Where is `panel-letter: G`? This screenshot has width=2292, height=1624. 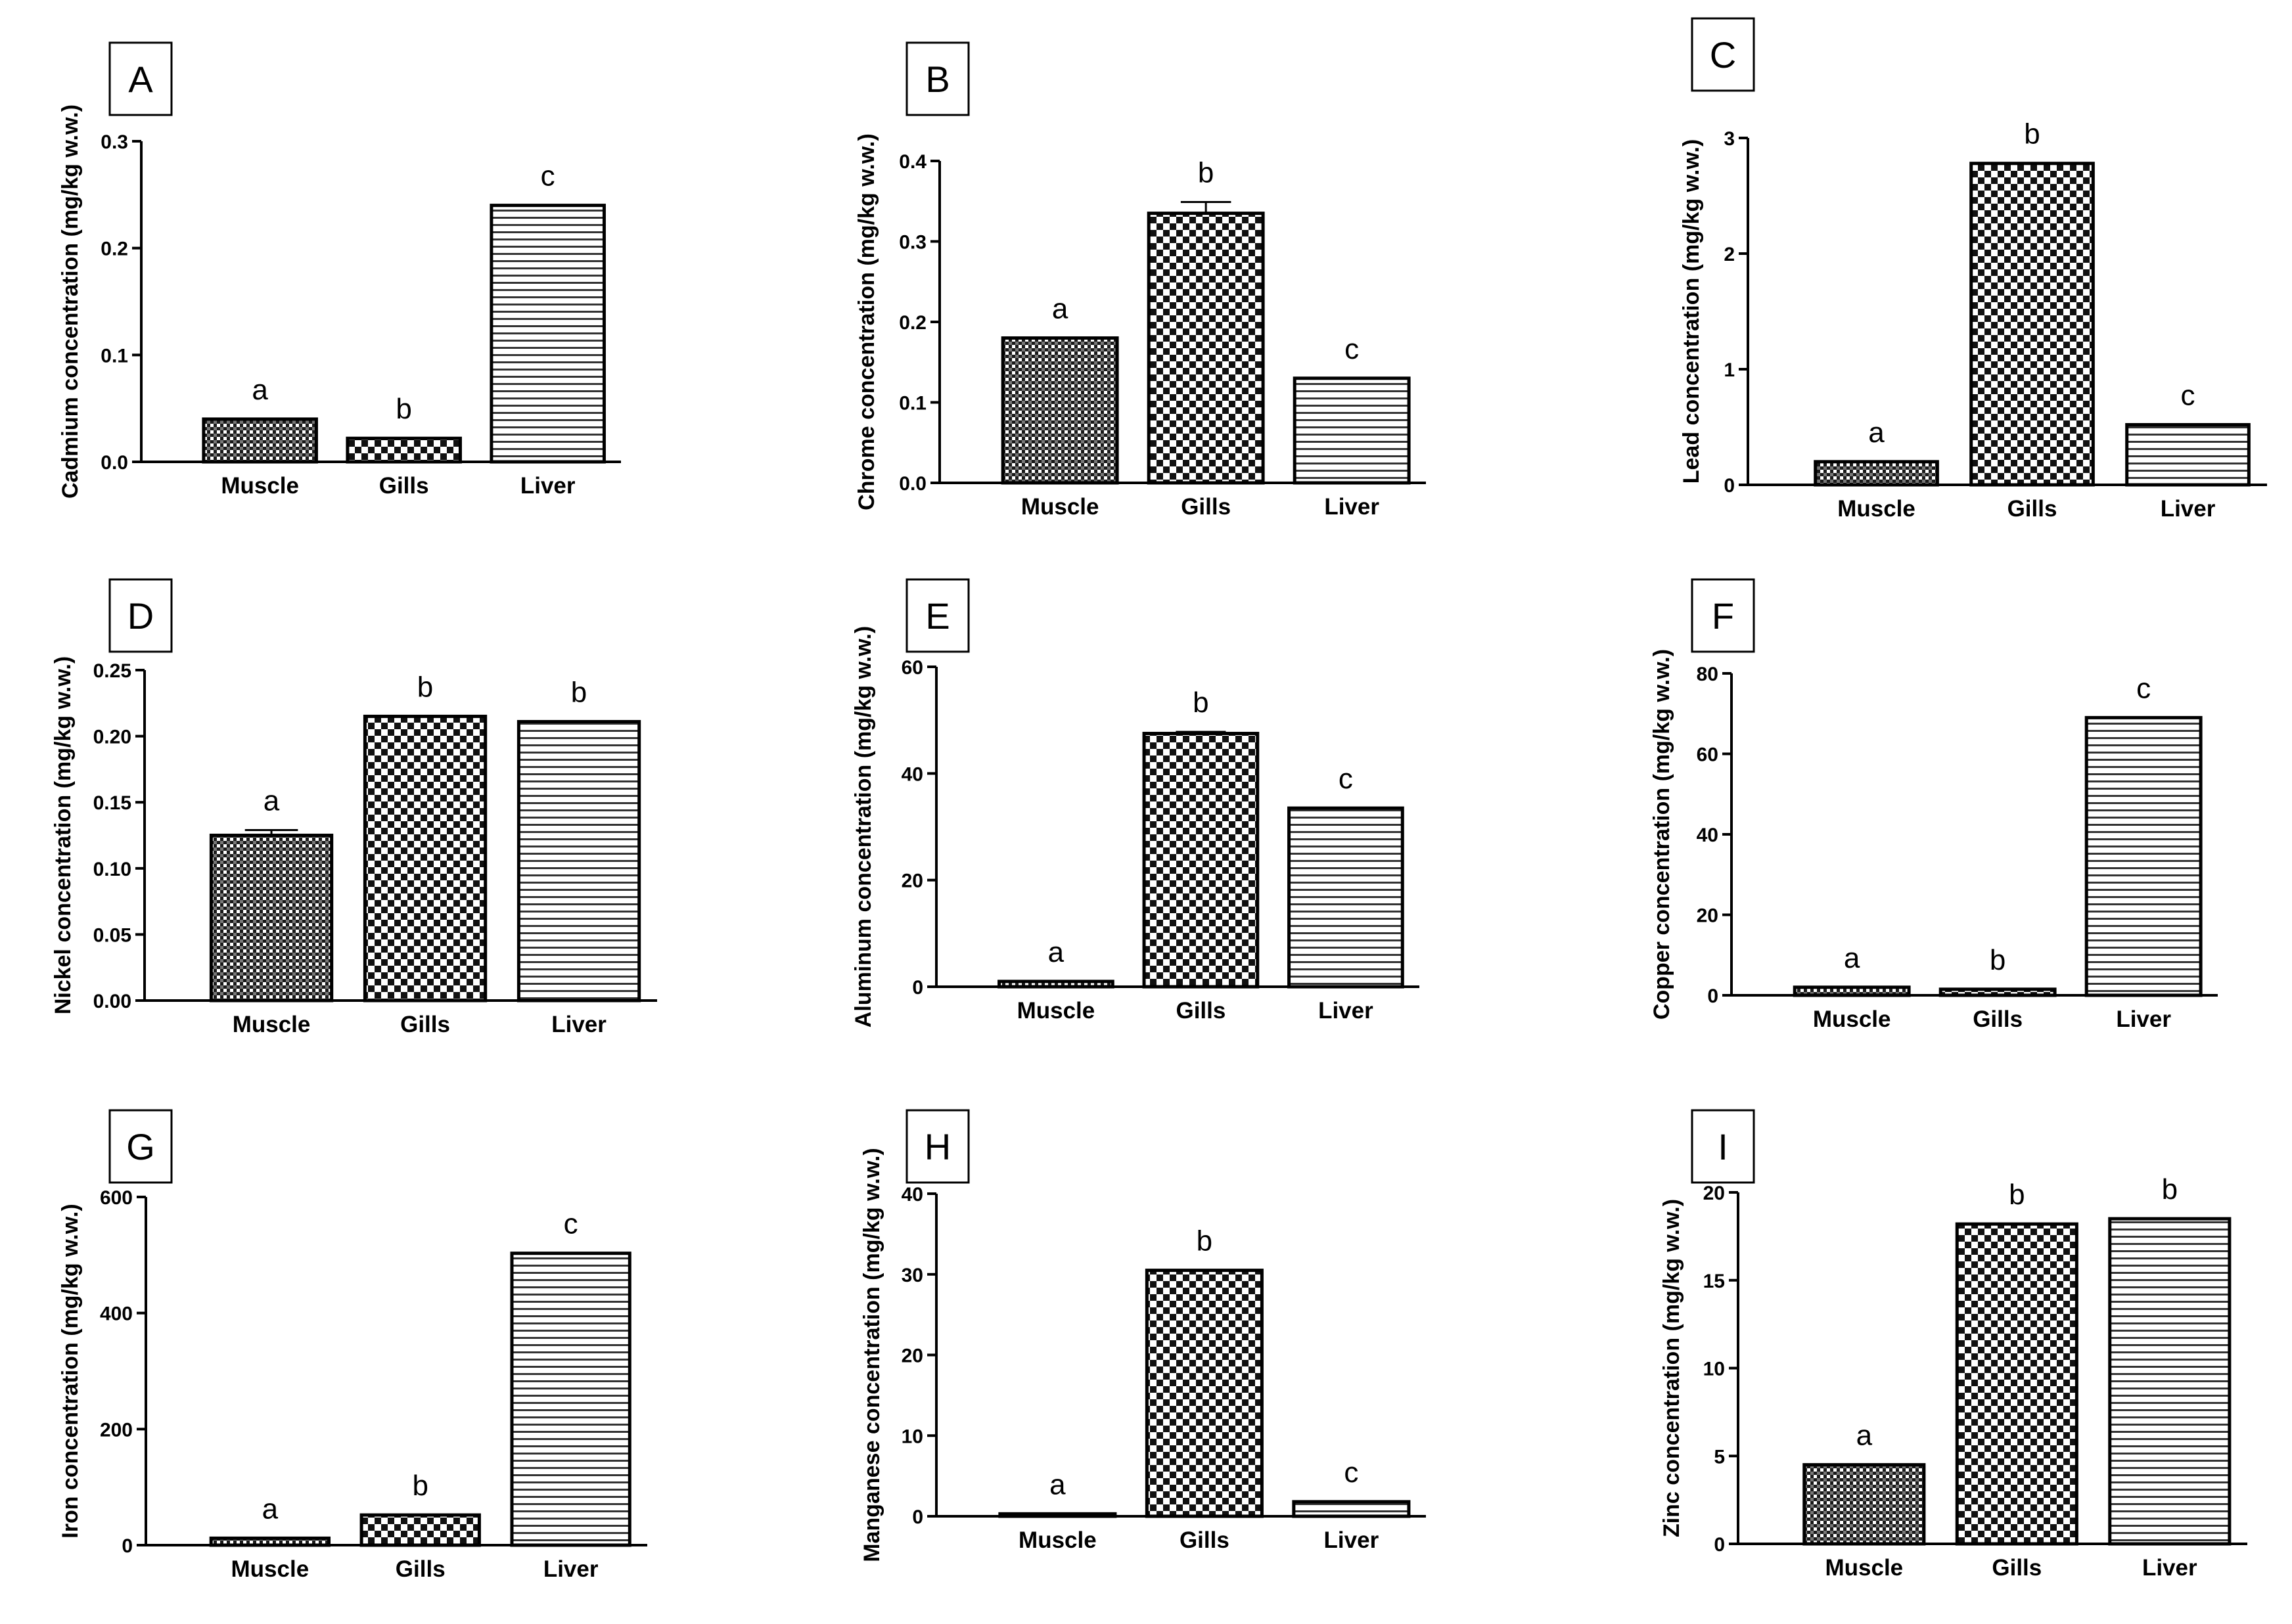 panel-letter: G is located at coordinates (140, 1146).